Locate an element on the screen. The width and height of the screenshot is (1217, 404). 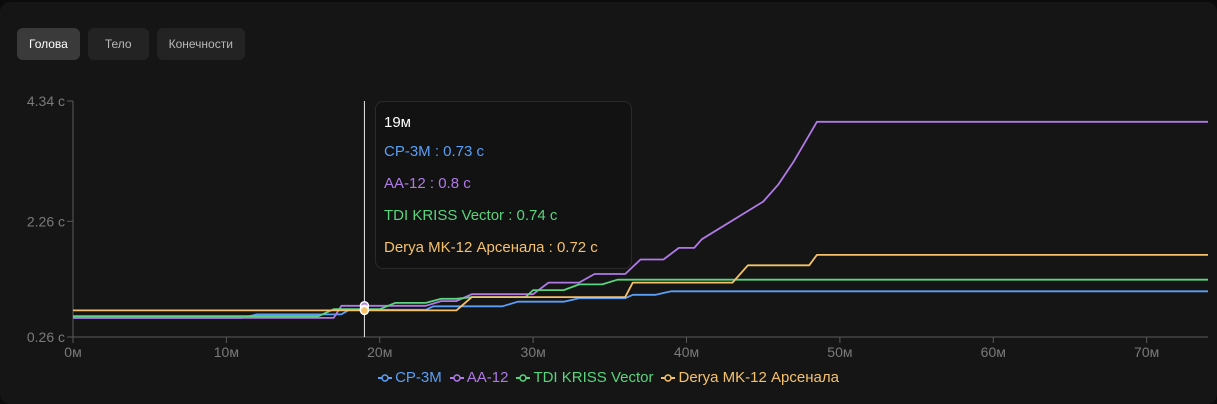
x-tick-label: 0м is located at coordinates (72, 352).